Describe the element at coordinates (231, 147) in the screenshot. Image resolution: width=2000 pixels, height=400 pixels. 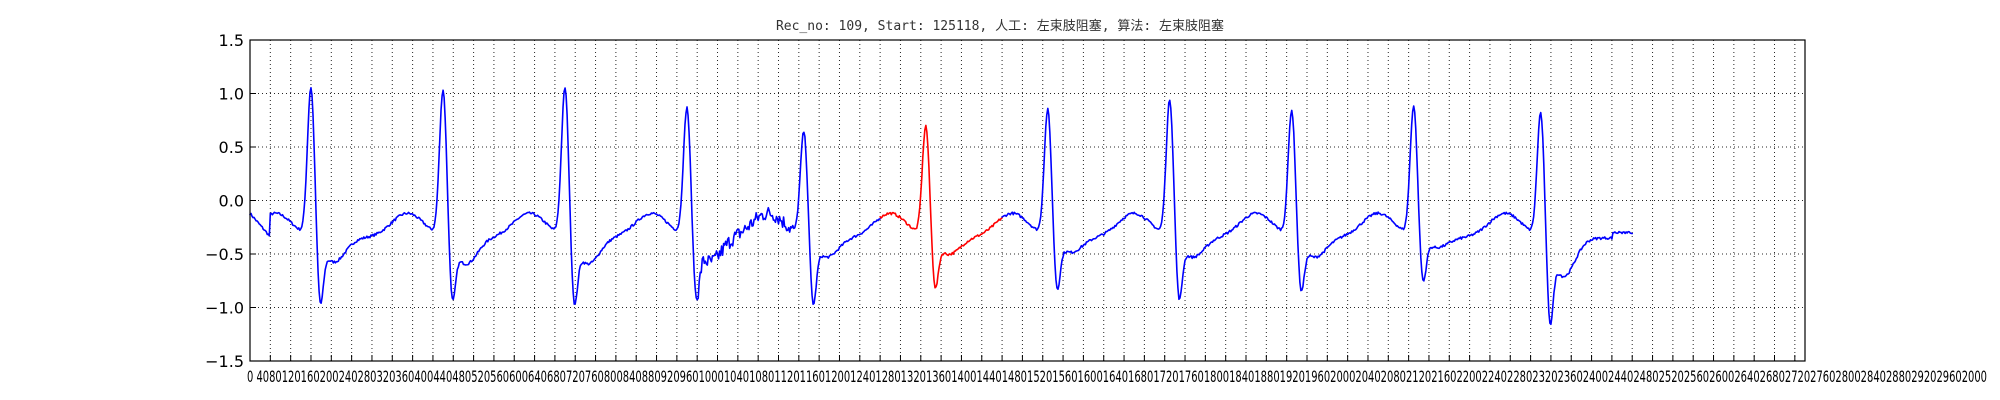
I see `y-tick-label: 0.5` at that location.